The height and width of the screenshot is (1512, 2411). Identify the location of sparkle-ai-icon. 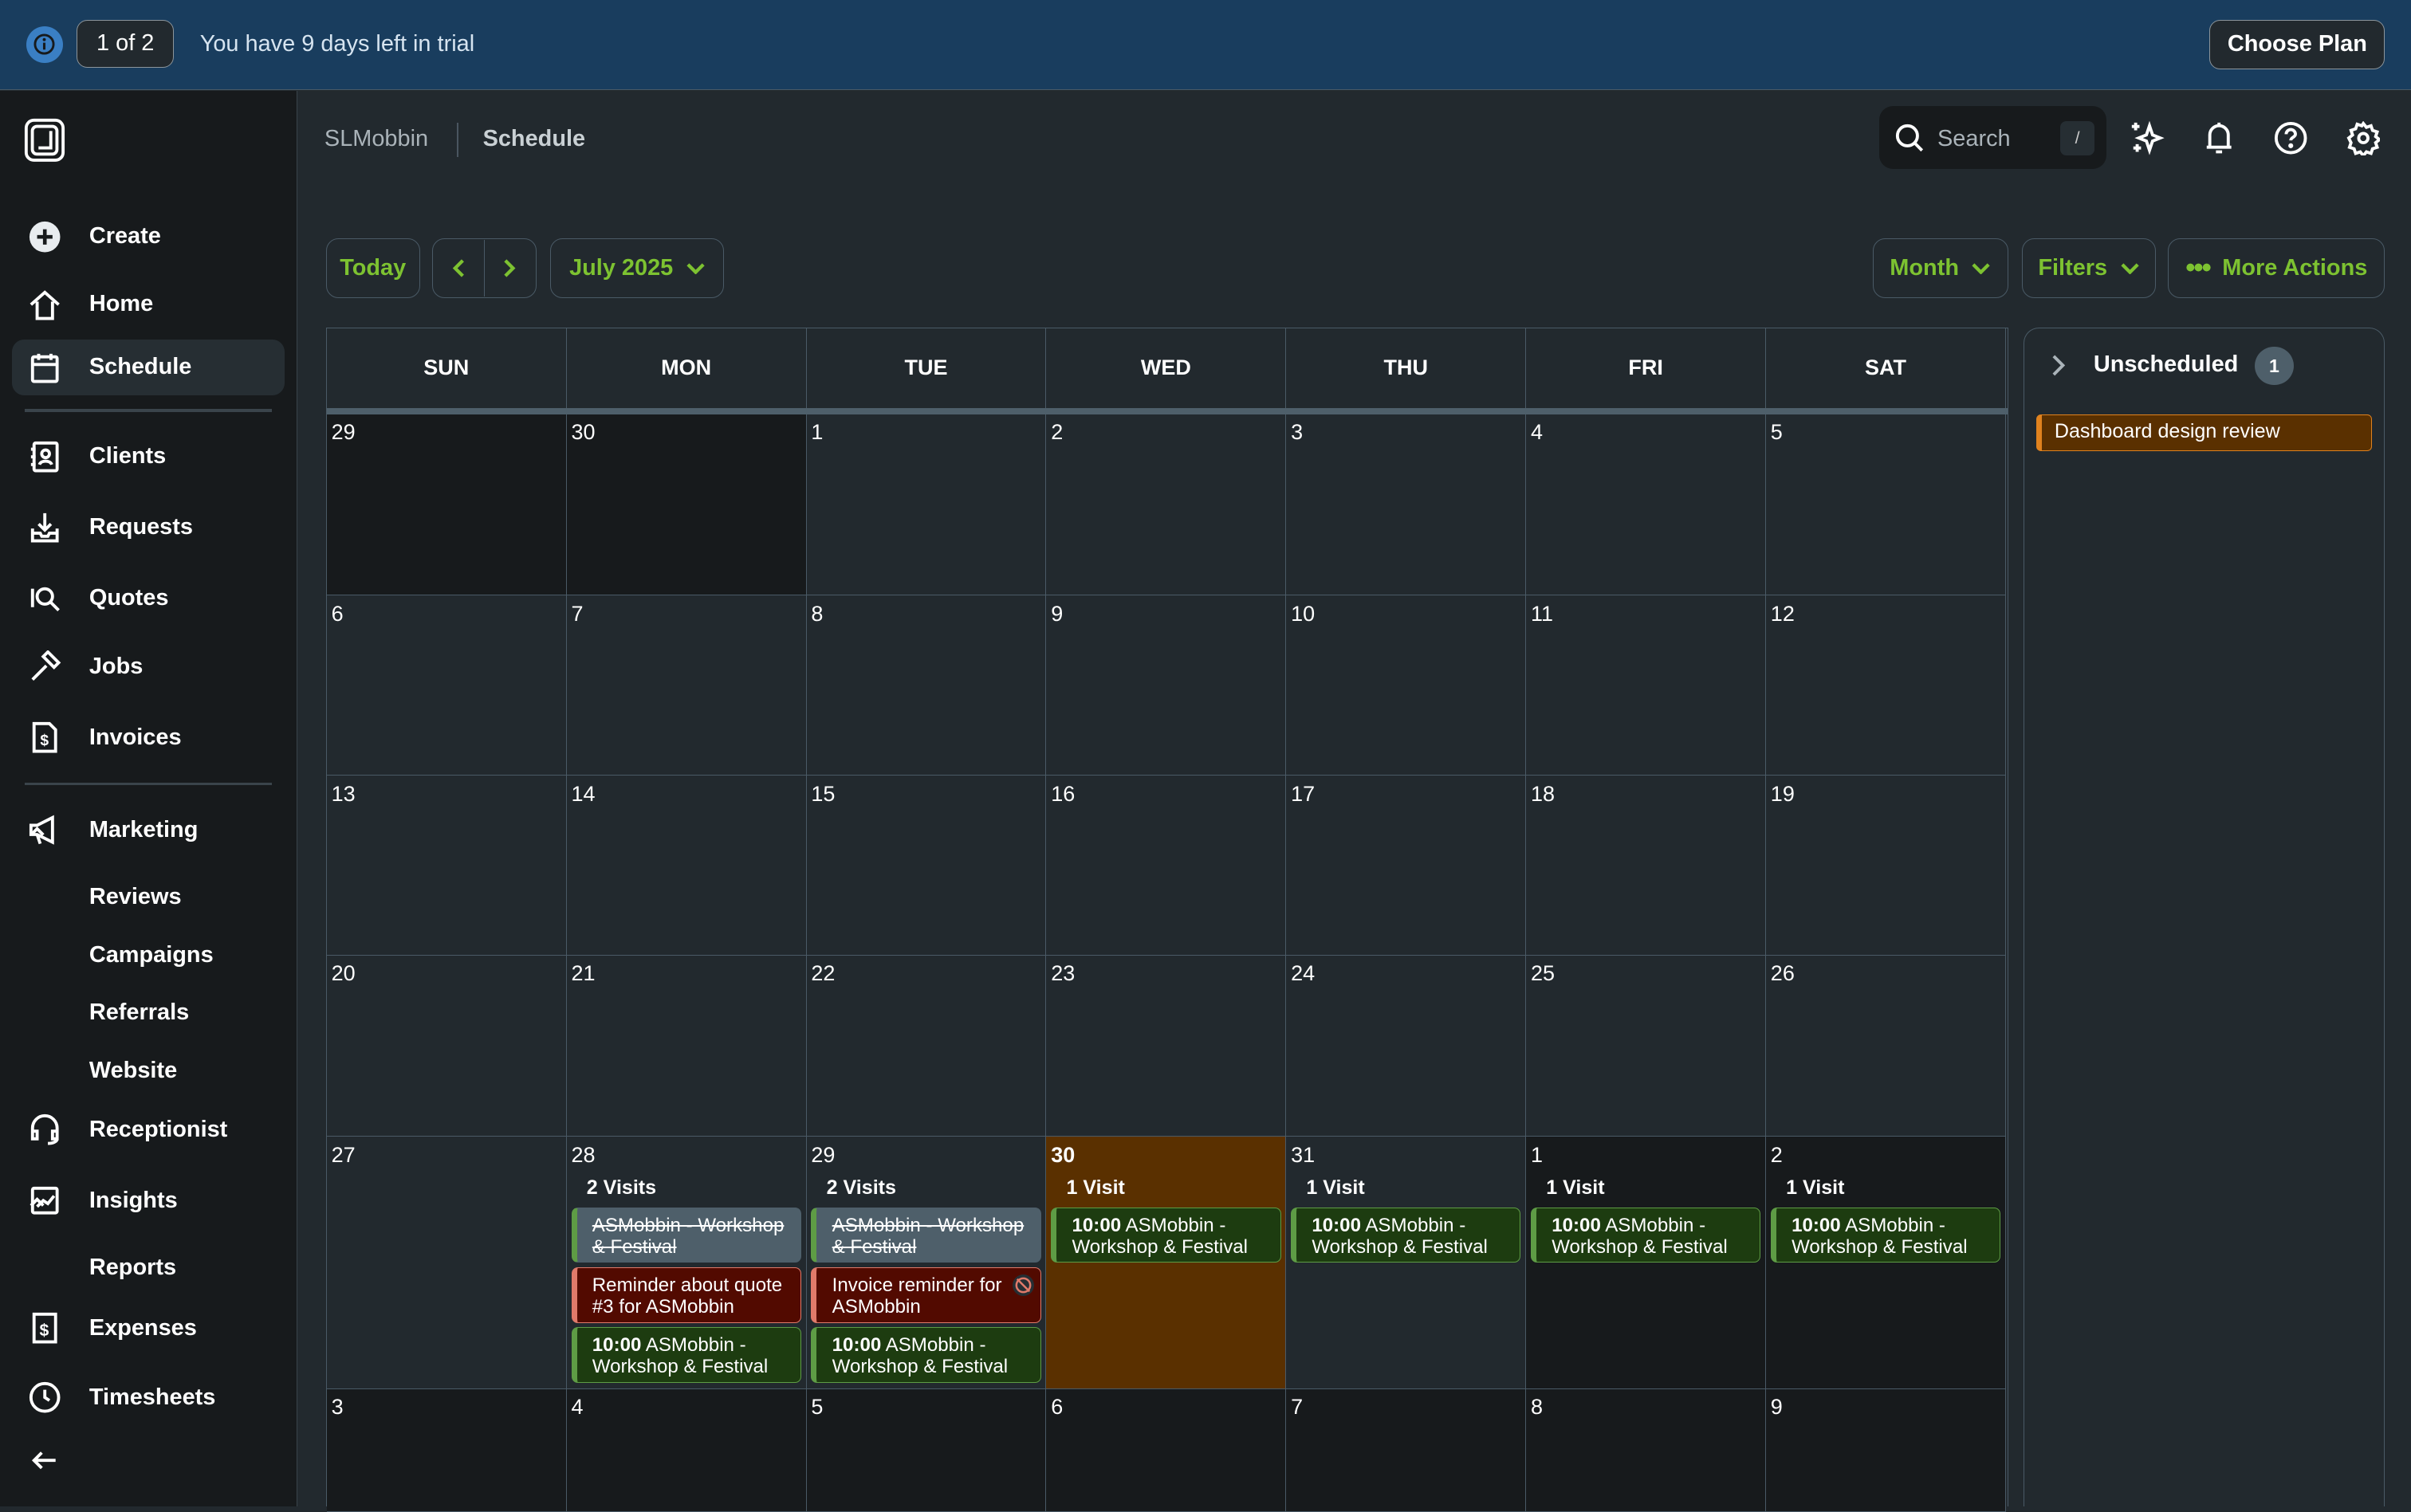
(2146, 138).